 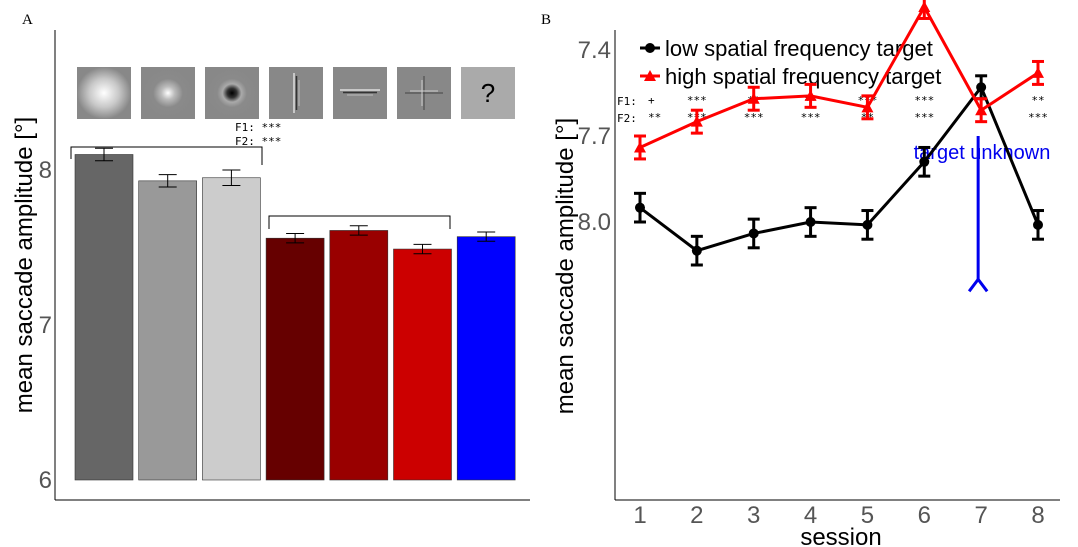 What do you see at coordinates (45, 480) in the screenshot?
I see `panel-a-y-tick-label: 6` at bounding box center [45, 480].